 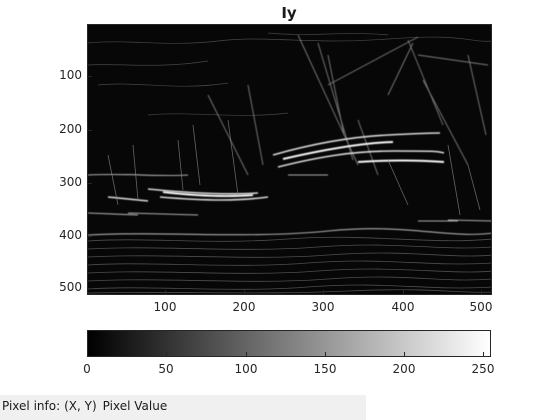 What do you see at coordinates (483, 369) in the screenshot?
I see `colorbar-tick-label: 250` at bounding box center [483, 369].